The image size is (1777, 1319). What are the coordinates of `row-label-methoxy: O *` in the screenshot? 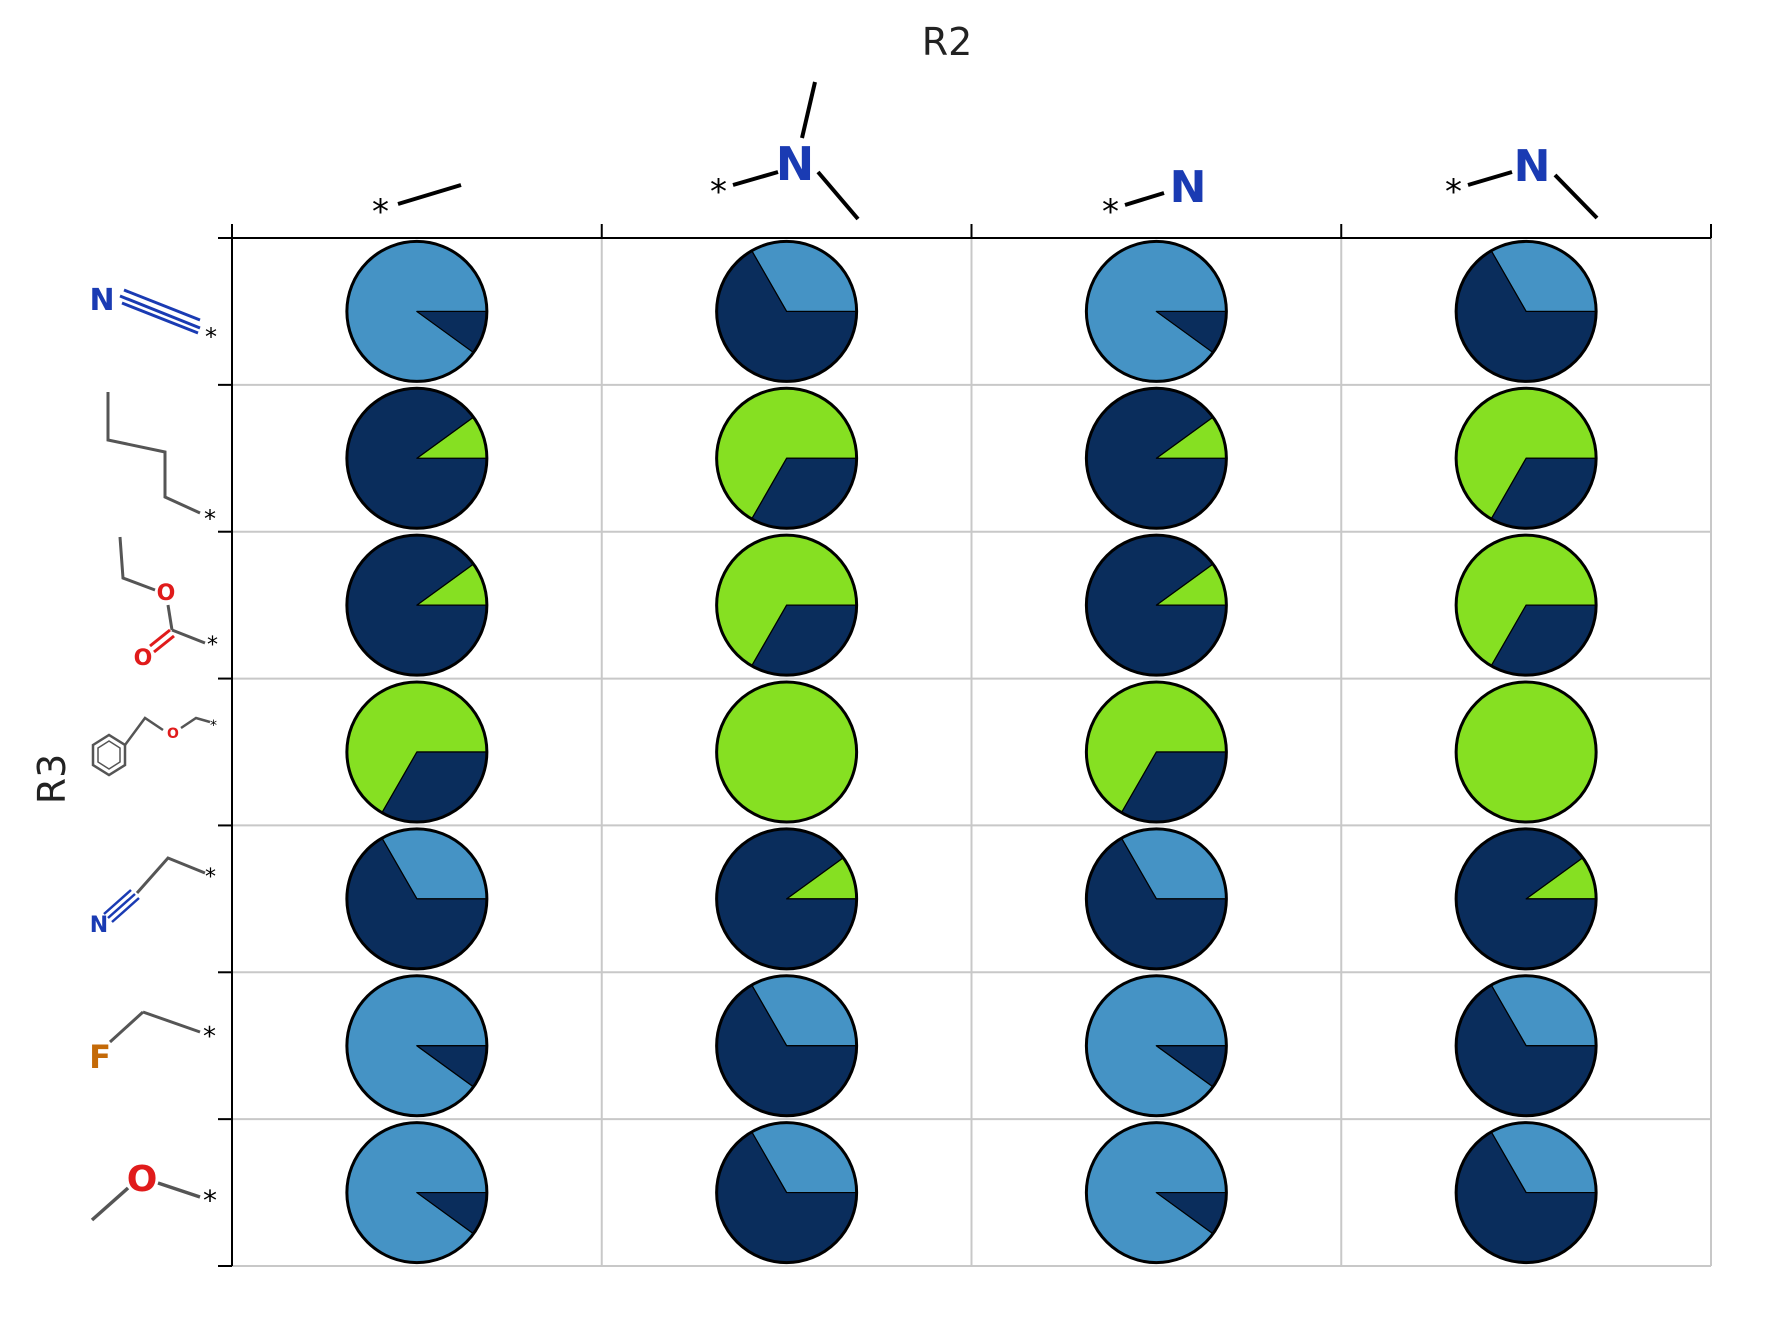 It's located at (153, 1190).